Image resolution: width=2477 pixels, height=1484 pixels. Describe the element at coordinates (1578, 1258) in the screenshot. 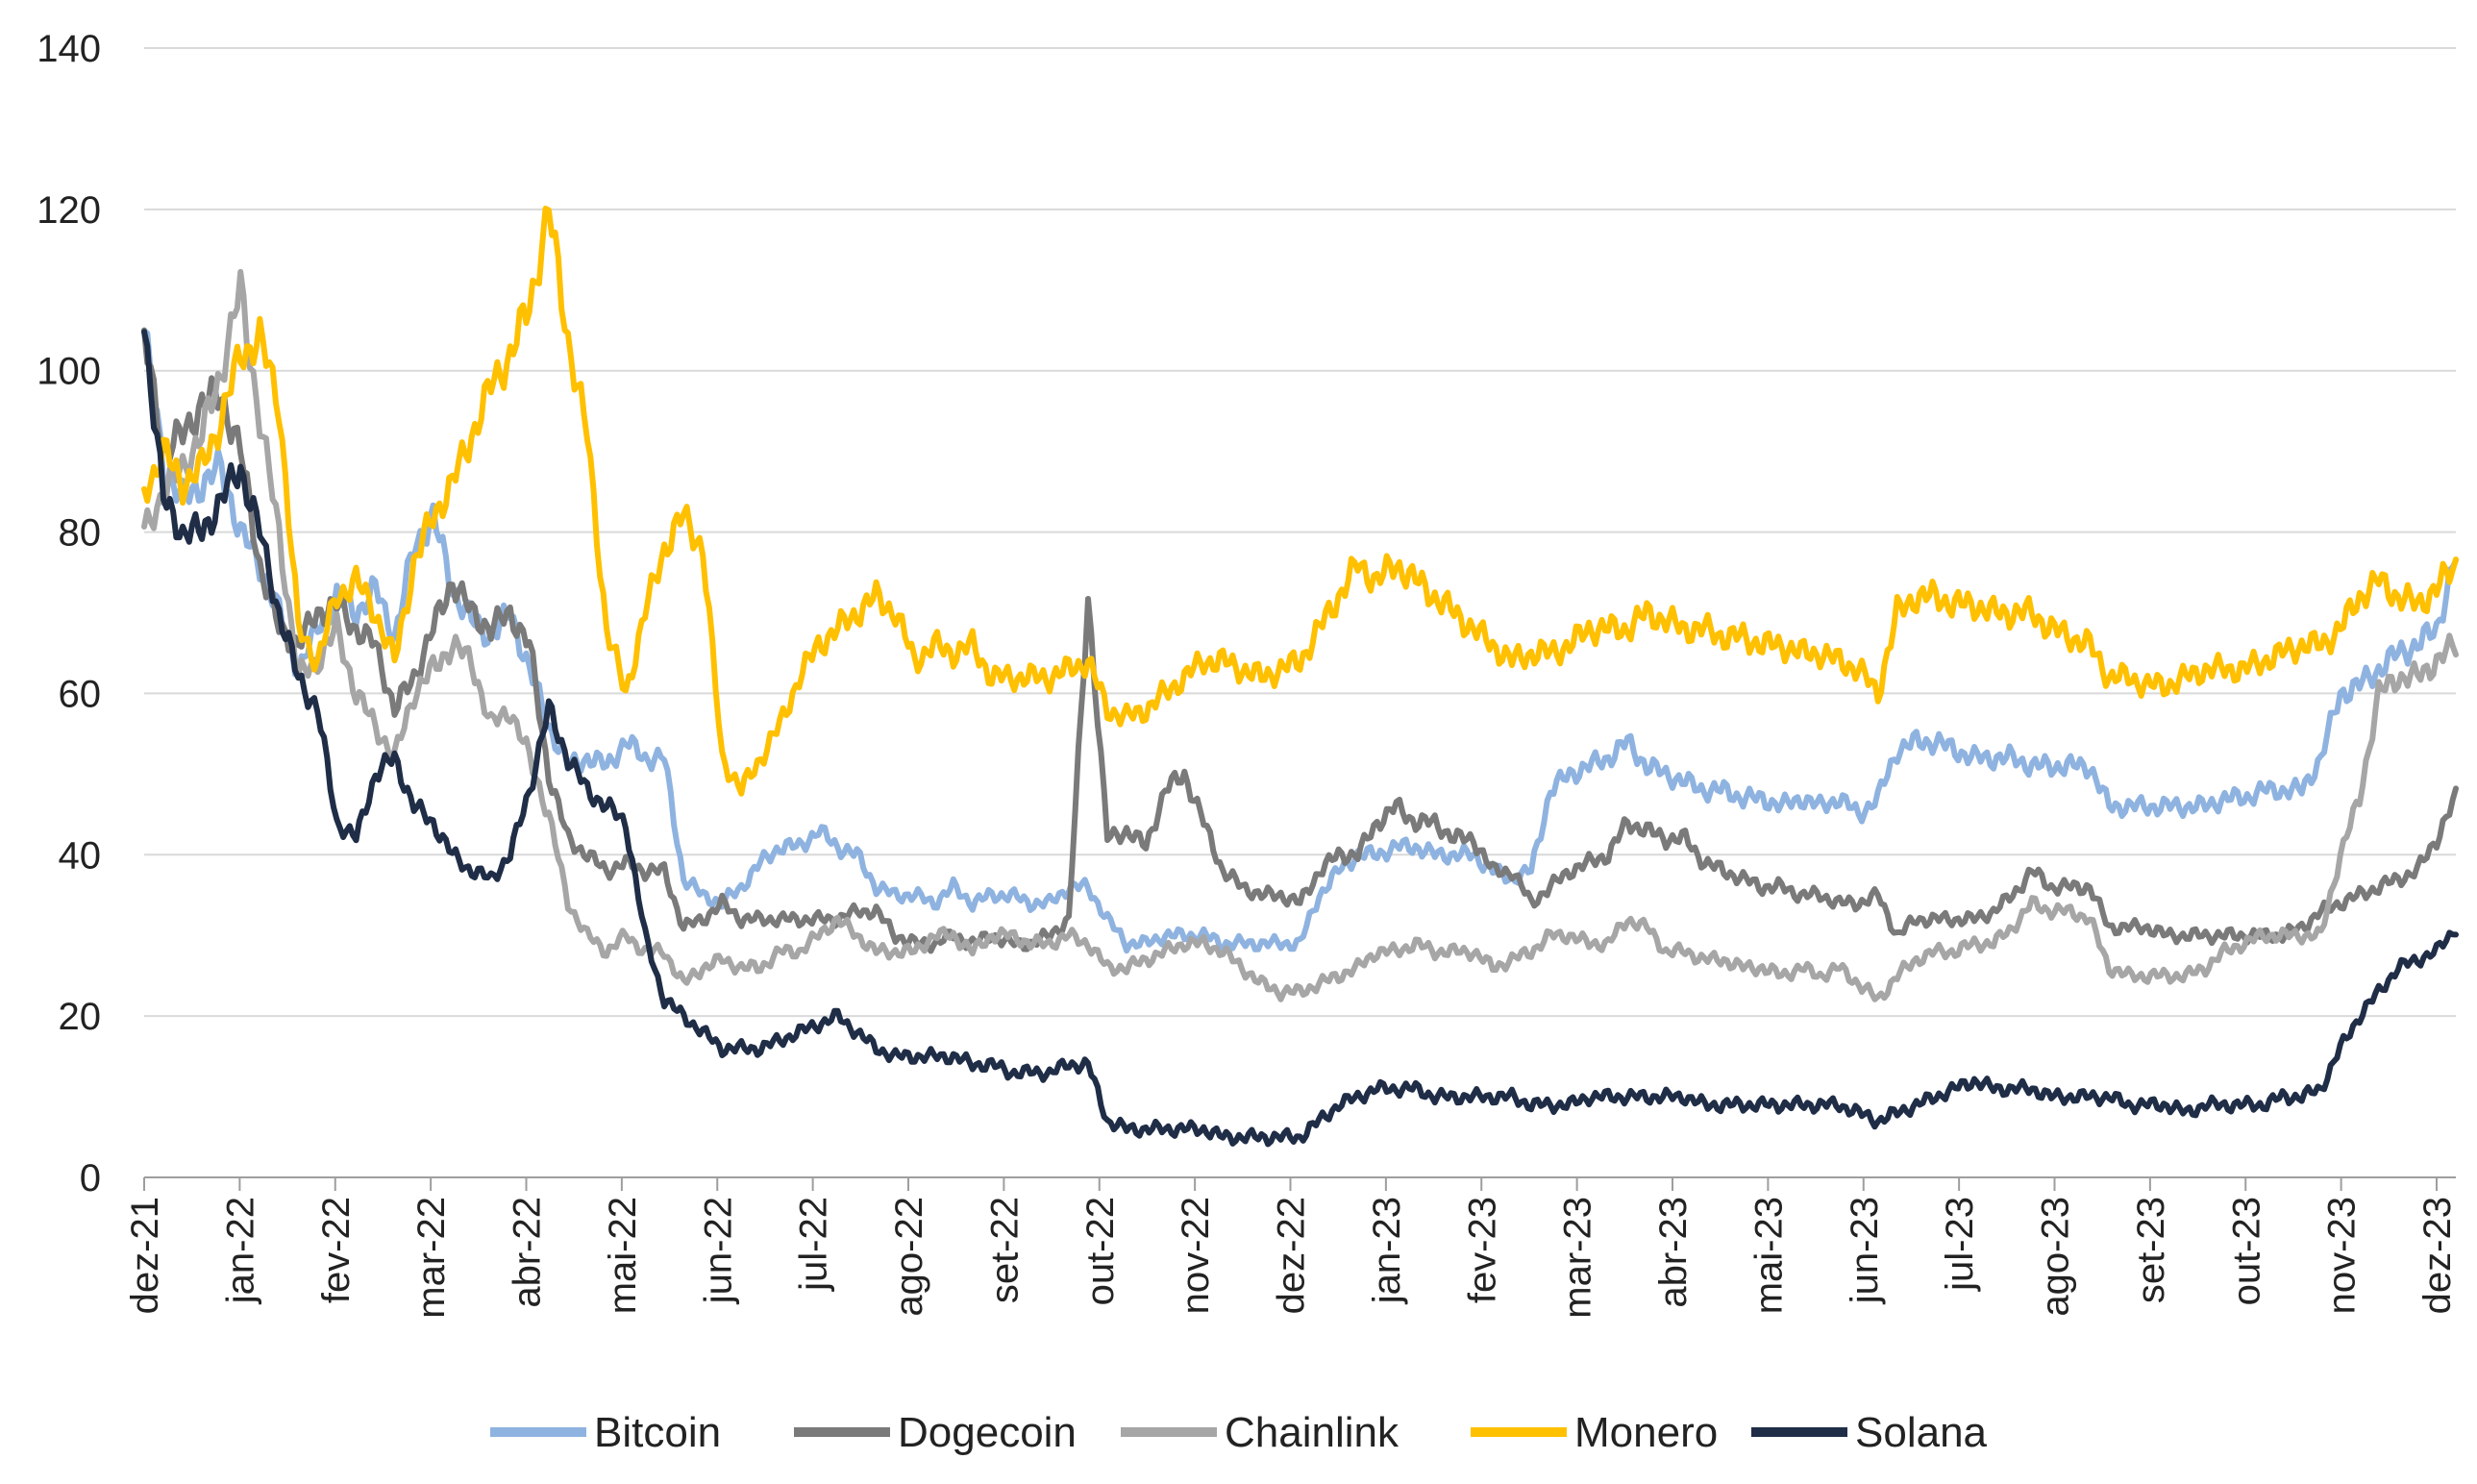

I see `x-tick-label: mar-23` at that location.